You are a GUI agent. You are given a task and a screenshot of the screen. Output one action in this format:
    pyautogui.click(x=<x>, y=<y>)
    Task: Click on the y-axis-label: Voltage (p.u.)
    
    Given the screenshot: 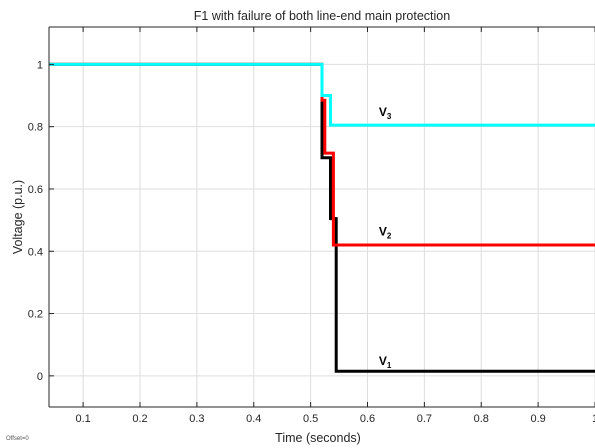 What is the action you would take?
    pyautogui.click(x=18, y=217)
    